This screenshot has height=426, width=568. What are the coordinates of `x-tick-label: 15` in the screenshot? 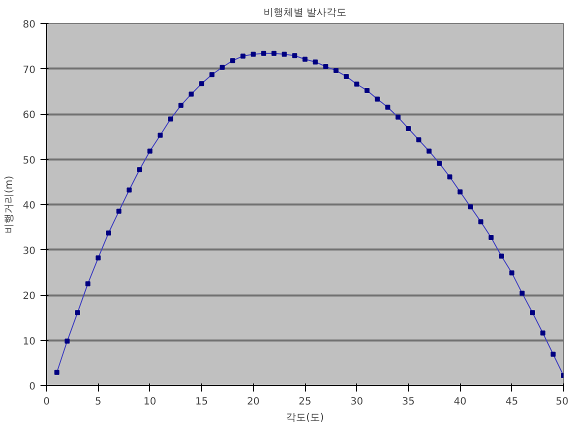 It's located at (201, 402).